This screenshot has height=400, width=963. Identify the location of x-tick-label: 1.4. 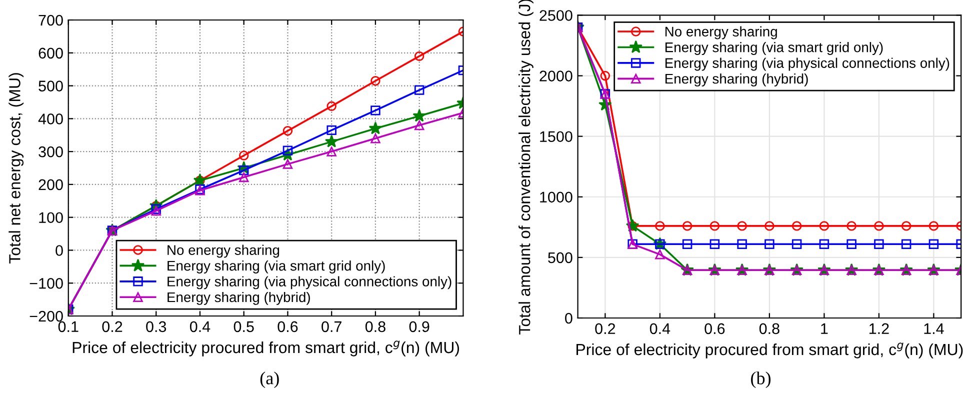
(934, 328).